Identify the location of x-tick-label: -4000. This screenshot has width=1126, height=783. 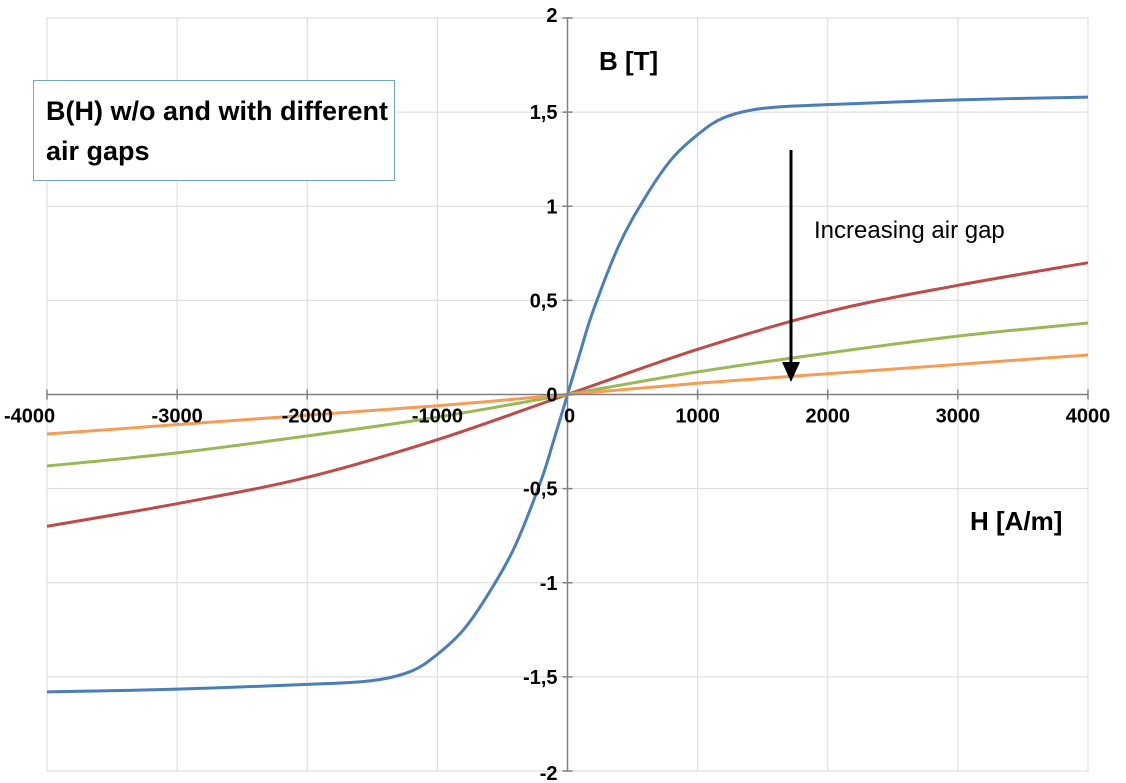
(29, 417).